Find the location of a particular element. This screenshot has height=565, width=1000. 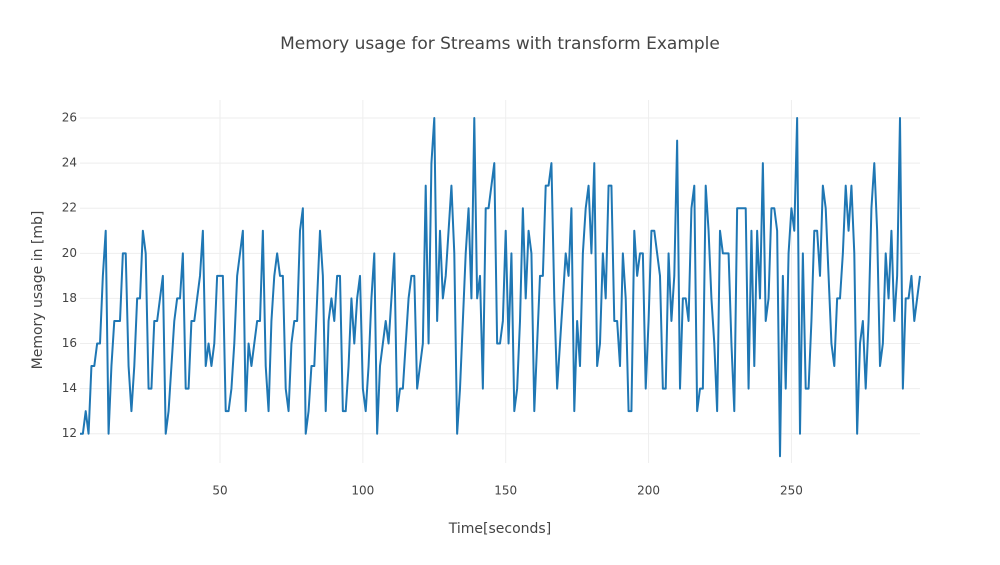

y-tick-label: 12 is located at coordinates (69, 433).